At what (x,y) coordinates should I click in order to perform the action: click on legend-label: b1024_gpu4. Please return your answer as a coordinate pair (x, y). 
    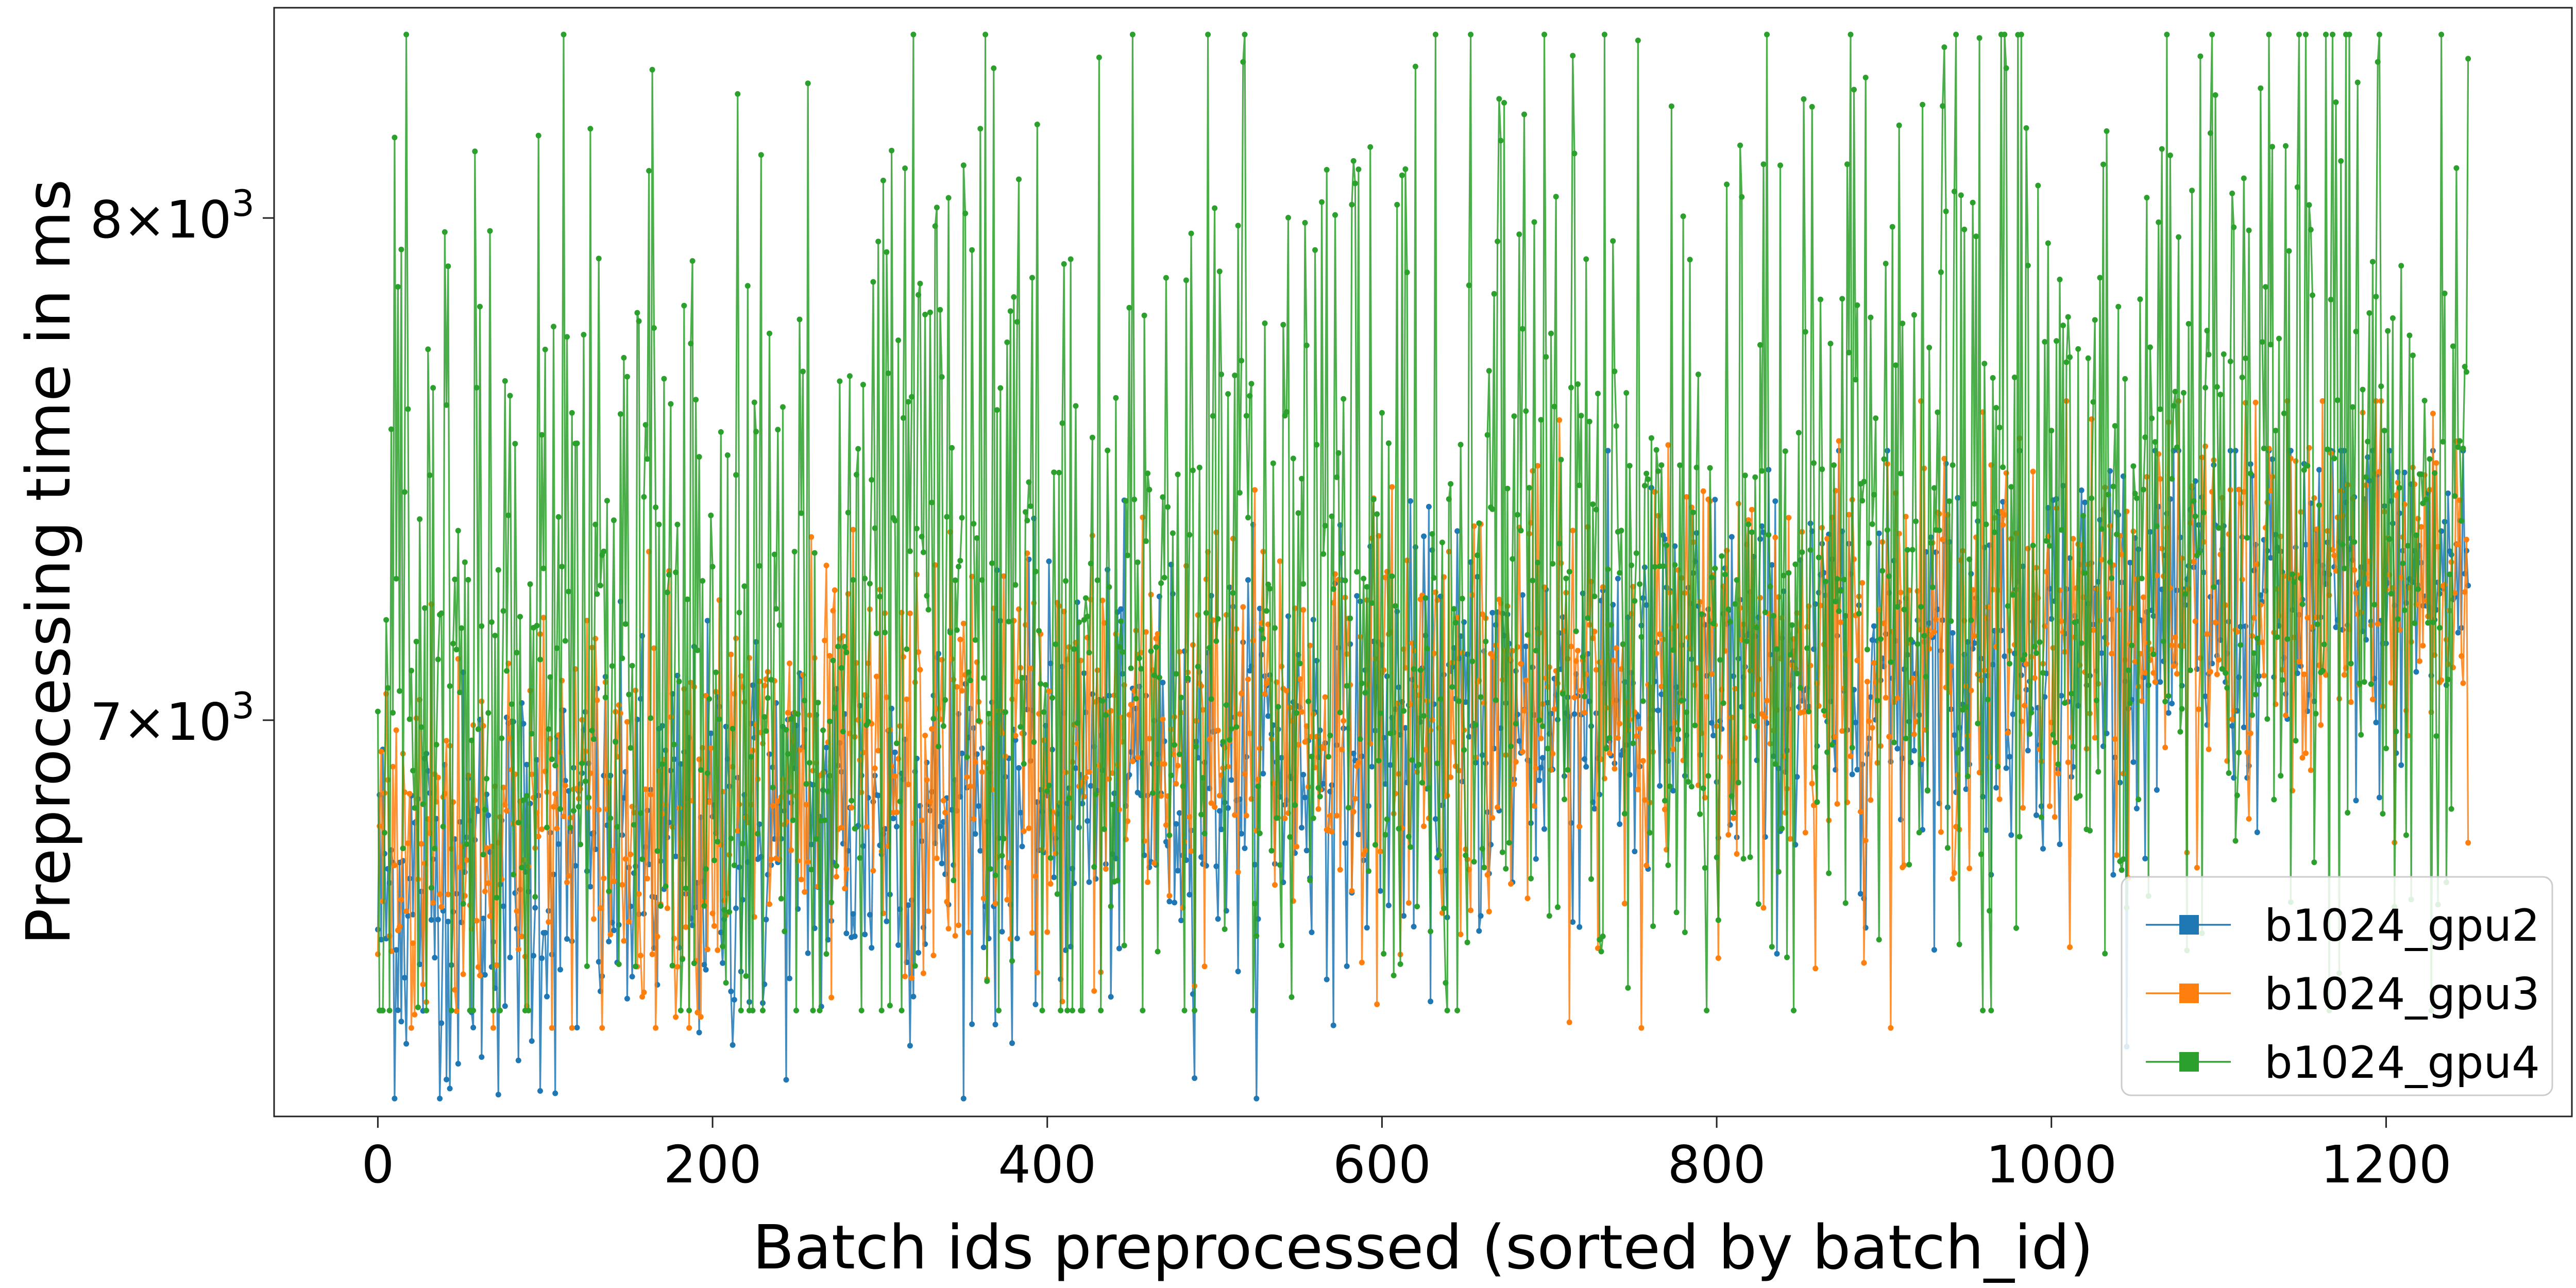
    Looking at the image, I should click on (2402, 1063).